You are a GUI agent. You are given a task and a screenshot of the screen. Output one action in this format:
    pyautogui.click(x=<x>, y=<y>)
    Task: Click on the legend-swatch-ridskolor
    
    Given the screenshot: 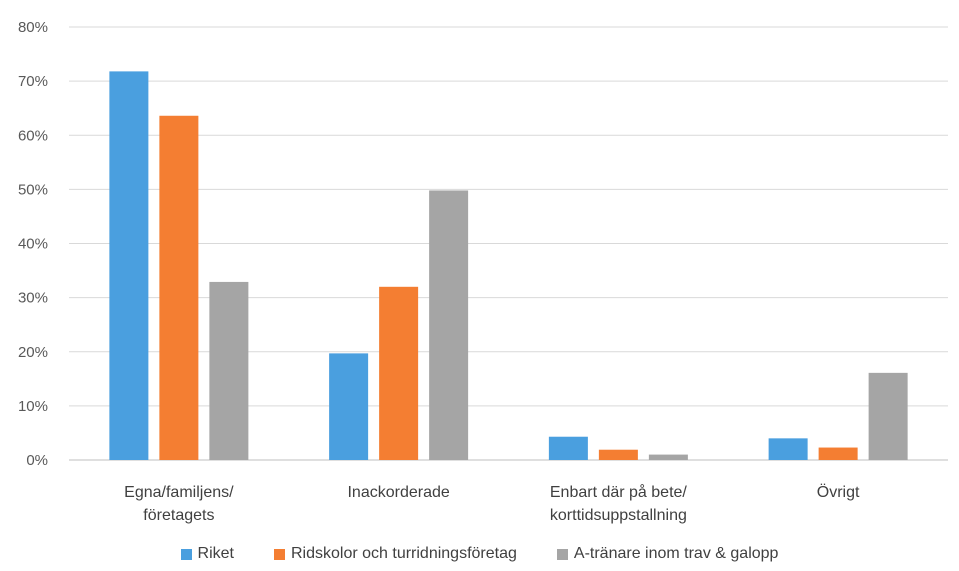 What is the action you would take?
    pyautogui.click(x=279, y=554)
    